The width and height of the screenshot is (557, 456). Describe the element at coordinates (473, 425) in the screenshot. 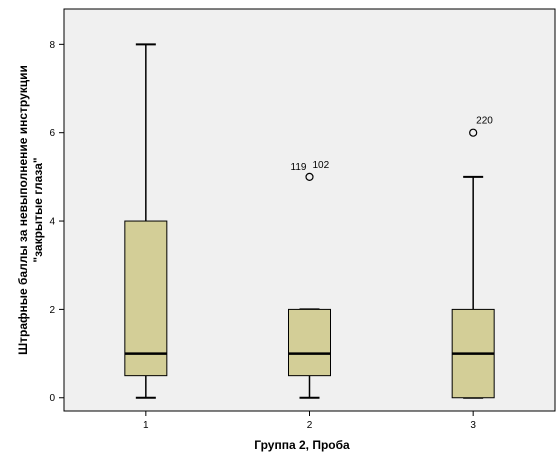

I see `x-tick-label: 3` at that location.